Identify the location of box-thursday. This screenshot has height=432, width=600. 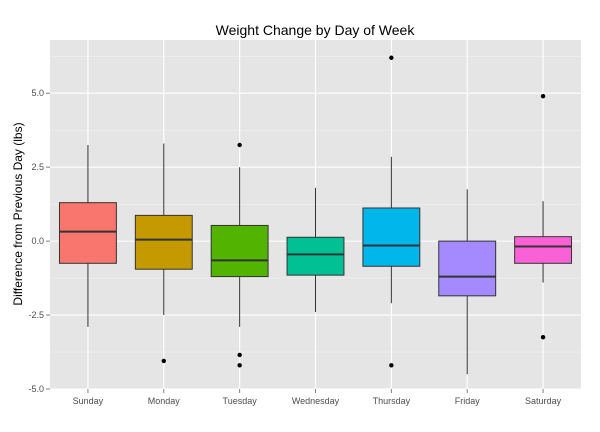
(391, 211).